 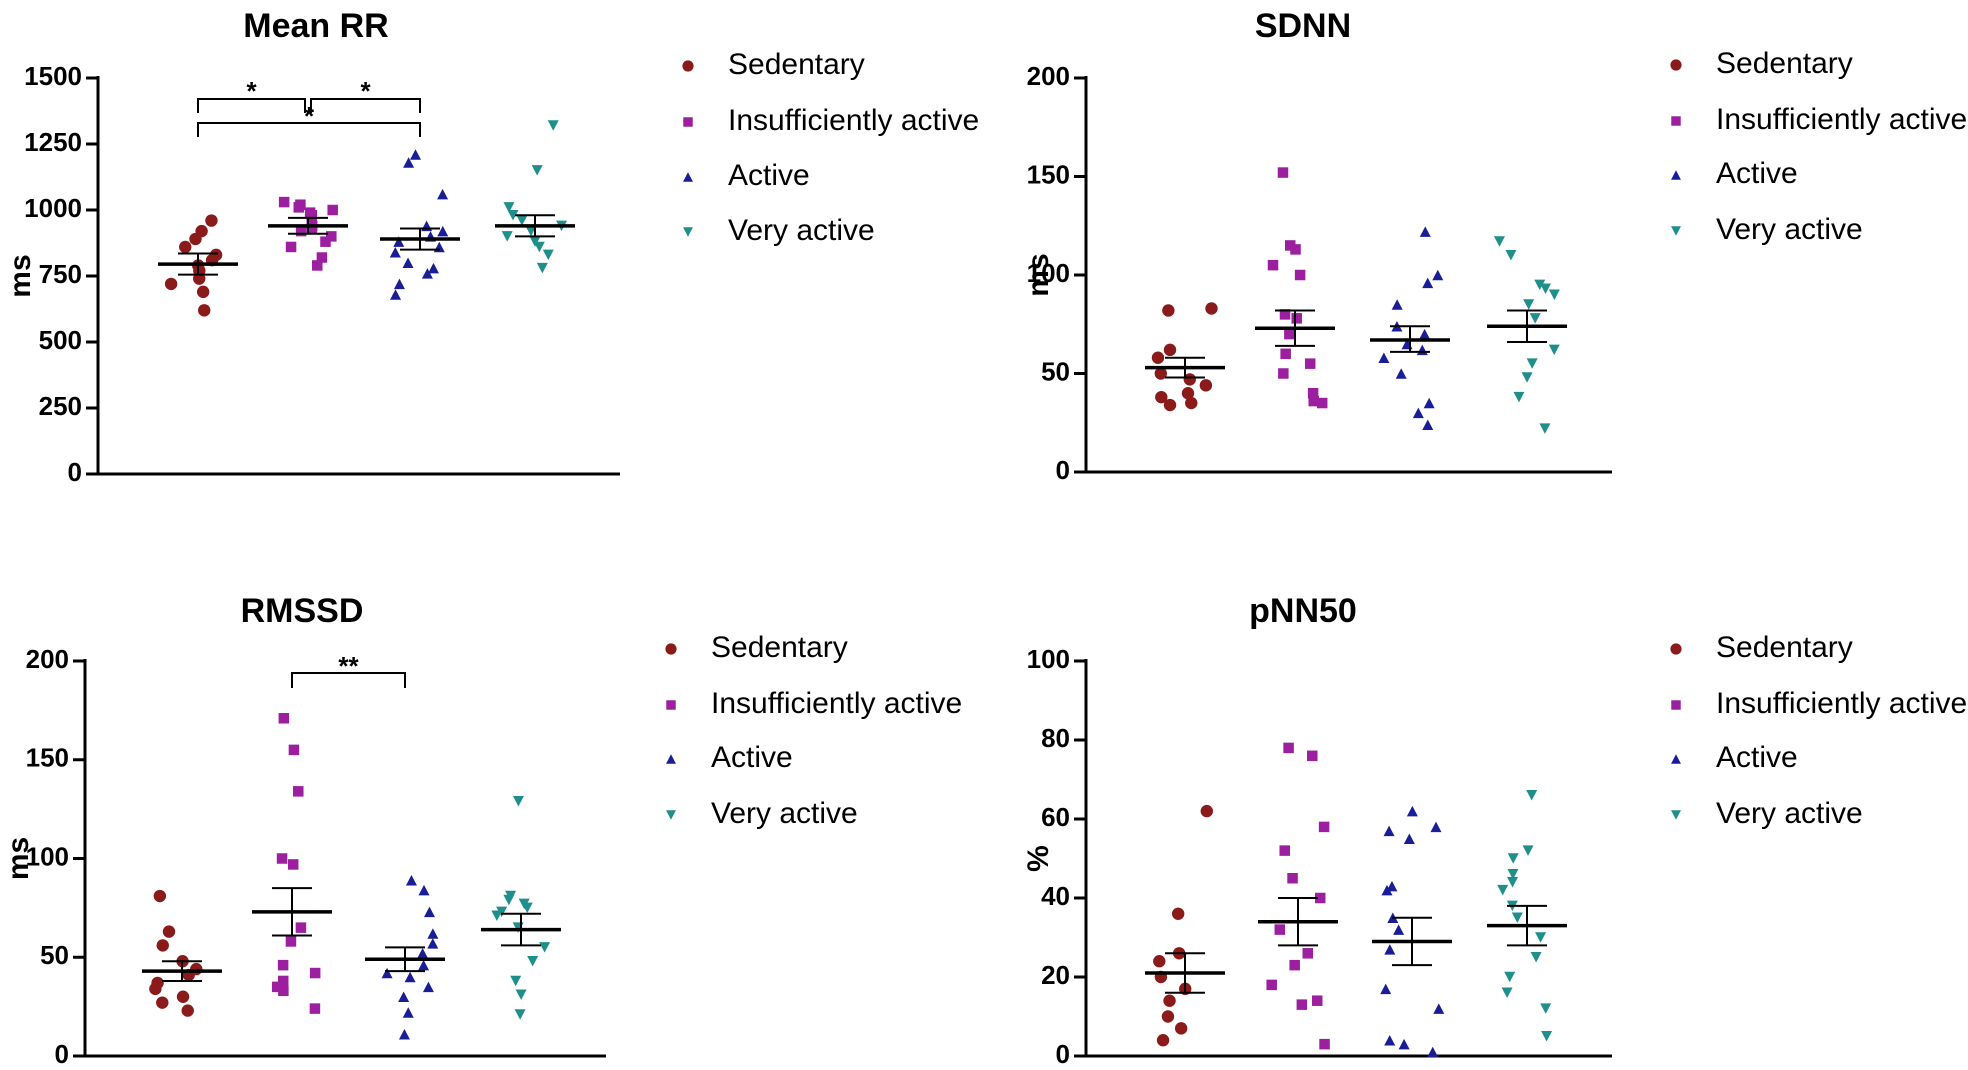 What do you see at coordinates (1303, 26) in the screenshot?
I see `chart-title: SDNN` at bounding box center [1303, 26].